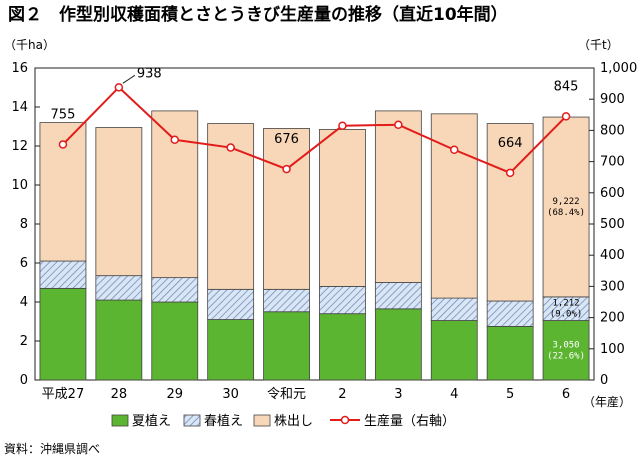  What do you see at coordinates (262, 420) in the screenshot?
I see `legend-swatch-ratoon` at bounding box center [262, 420].